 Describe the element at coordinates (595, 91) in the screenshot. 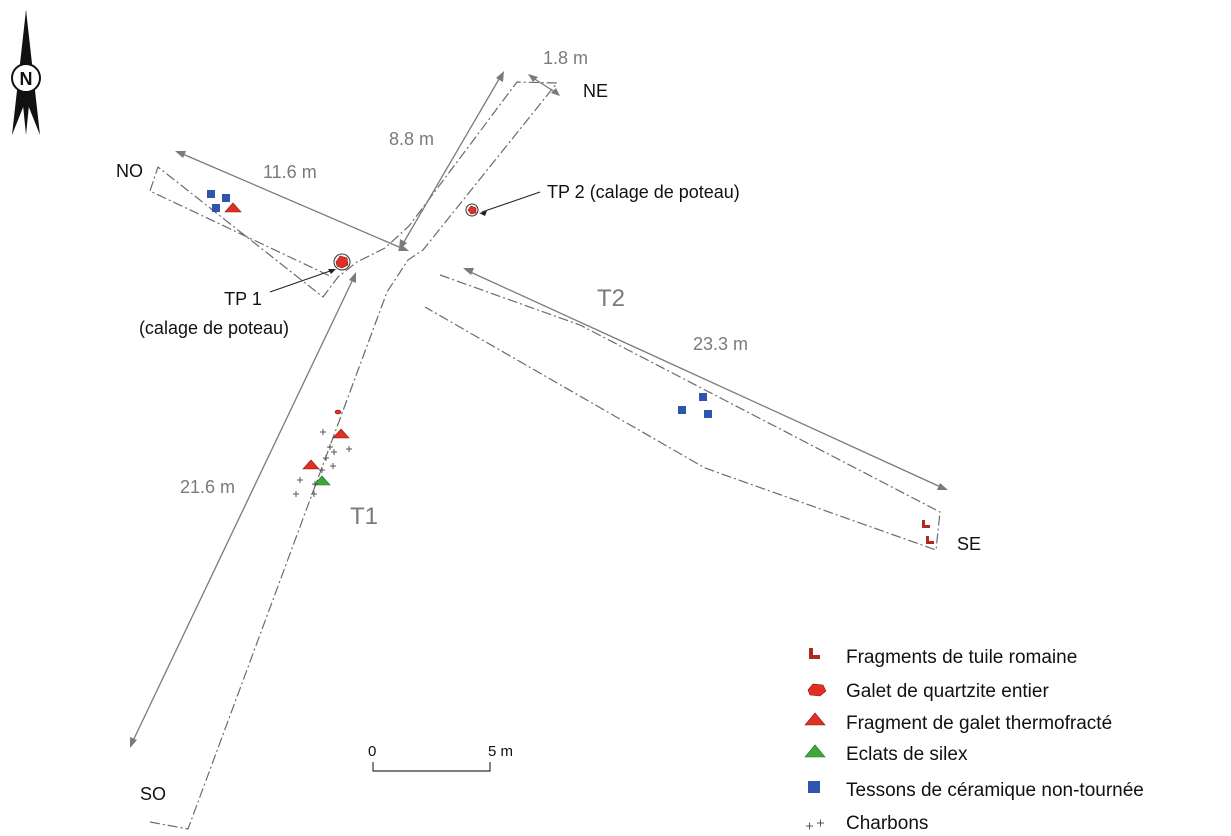

I see `end-label-ne: NE` at that location.